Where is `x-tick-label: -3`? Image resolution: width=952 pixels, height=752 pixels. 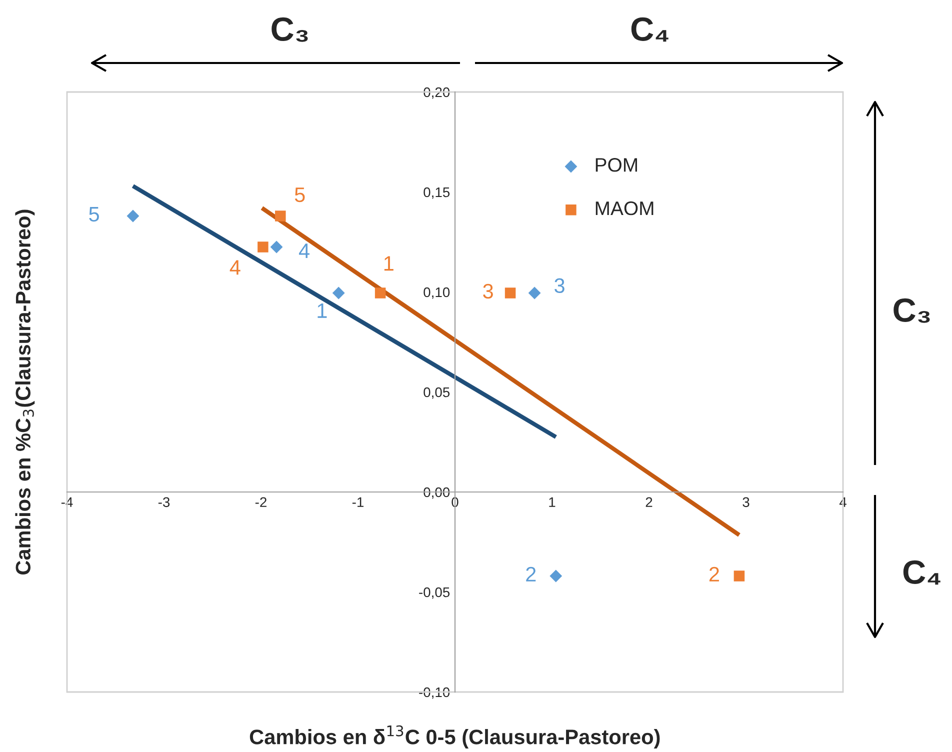 x-tick-label: -3 is located at coordinates (164, 502).